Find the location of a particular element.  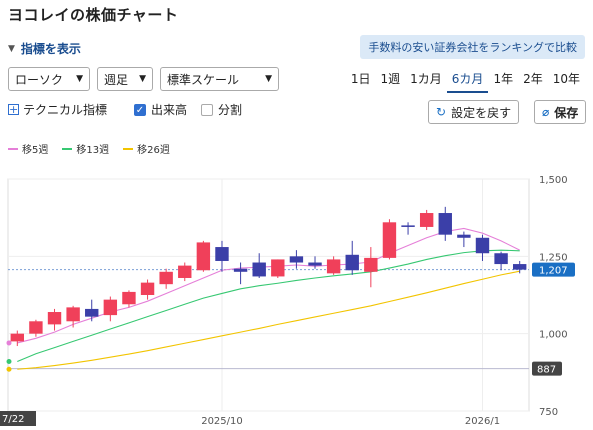

technical-label: テクニカル指標 is located at coordinates (65, 110).